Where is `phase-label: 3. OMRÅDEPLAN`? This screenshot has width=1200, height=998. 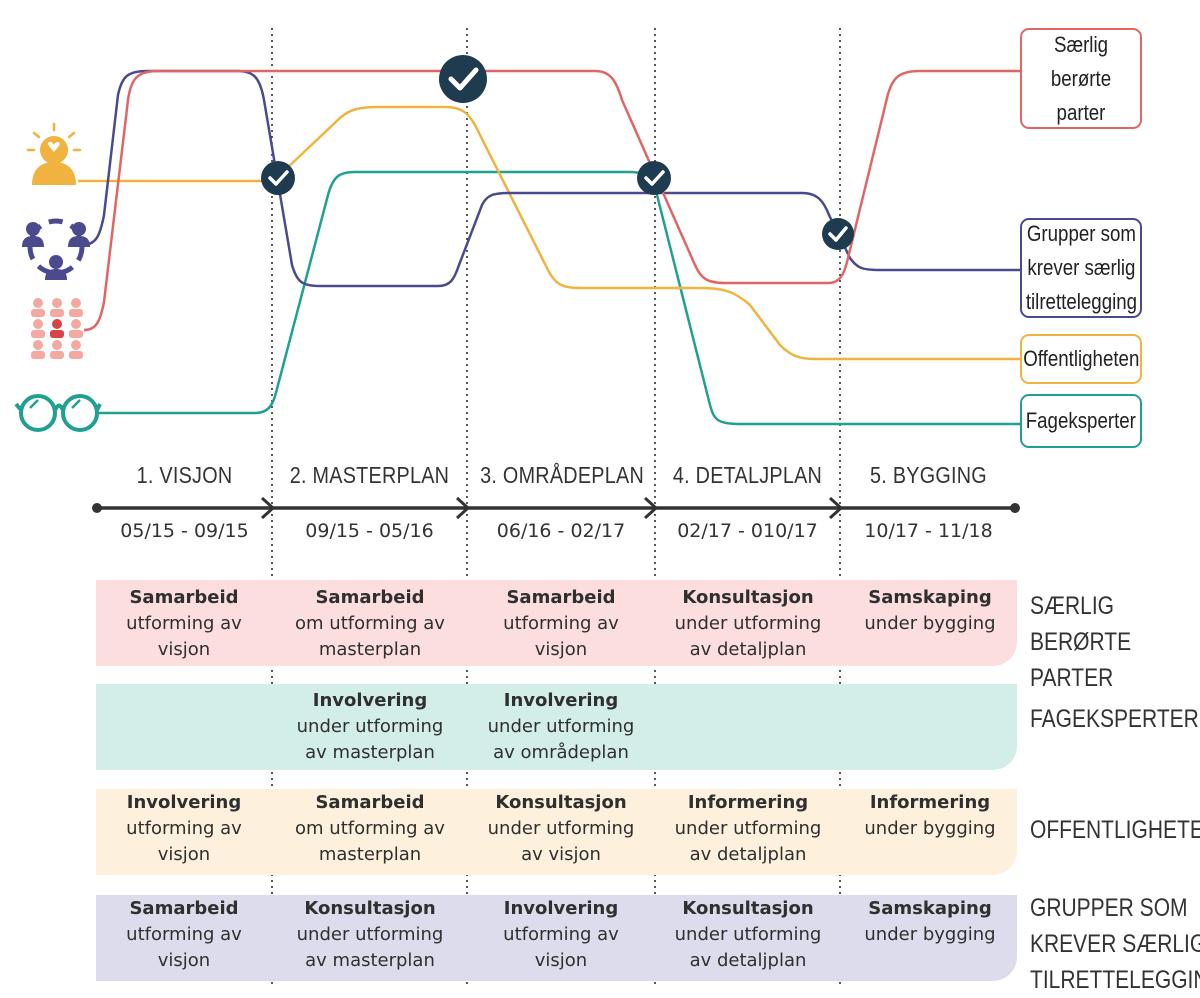 phase-label: 3. OMRÅDEPLAN is located at coordinates (562, 475).